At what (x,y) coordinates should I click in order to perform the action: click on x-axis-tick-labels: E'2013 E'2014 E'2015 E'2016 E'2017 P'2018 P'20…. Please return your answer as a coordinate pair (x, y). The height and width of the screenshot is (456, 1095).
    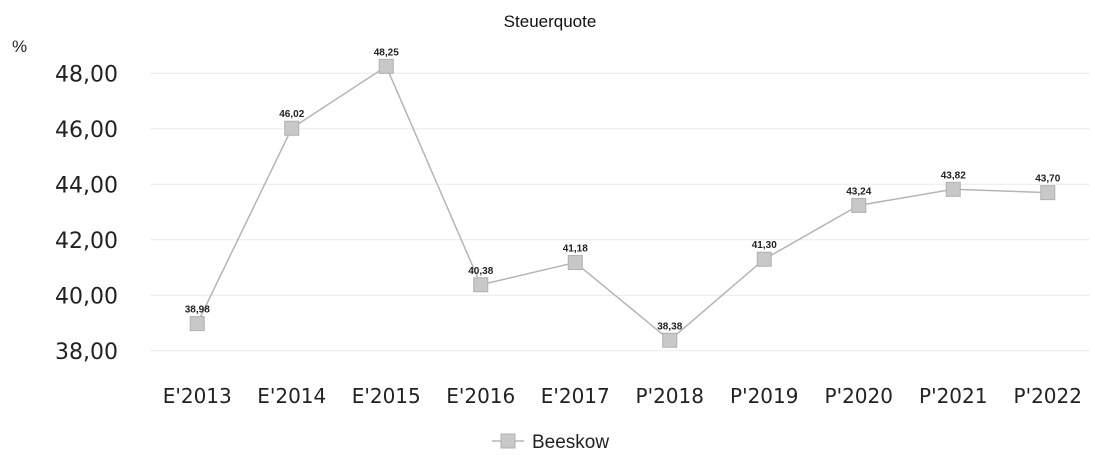
    Looking at the image, I should click on (622, 396).